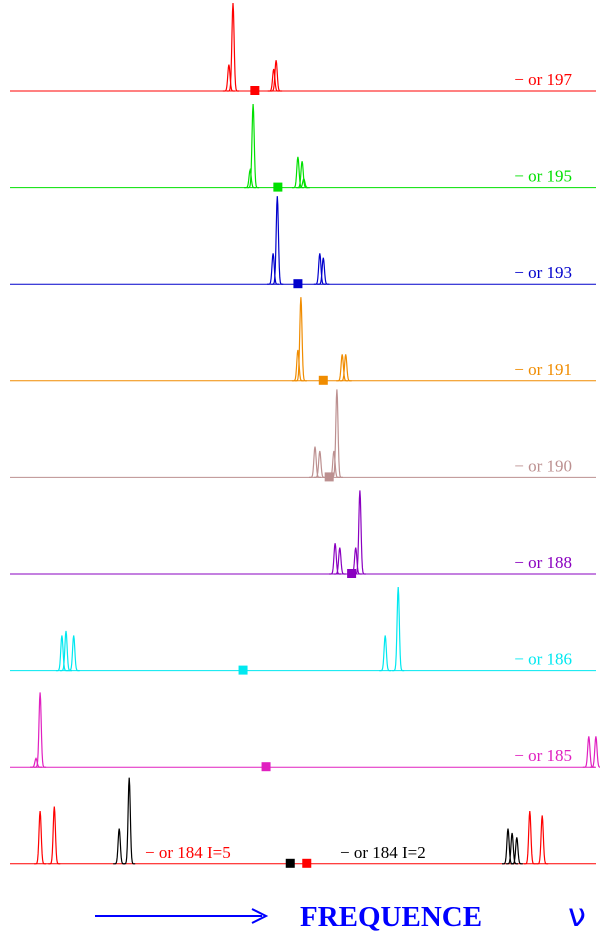 This screenshot has height=940, width=600. I want to click on trace-label: − or 188, so click(543, 562).